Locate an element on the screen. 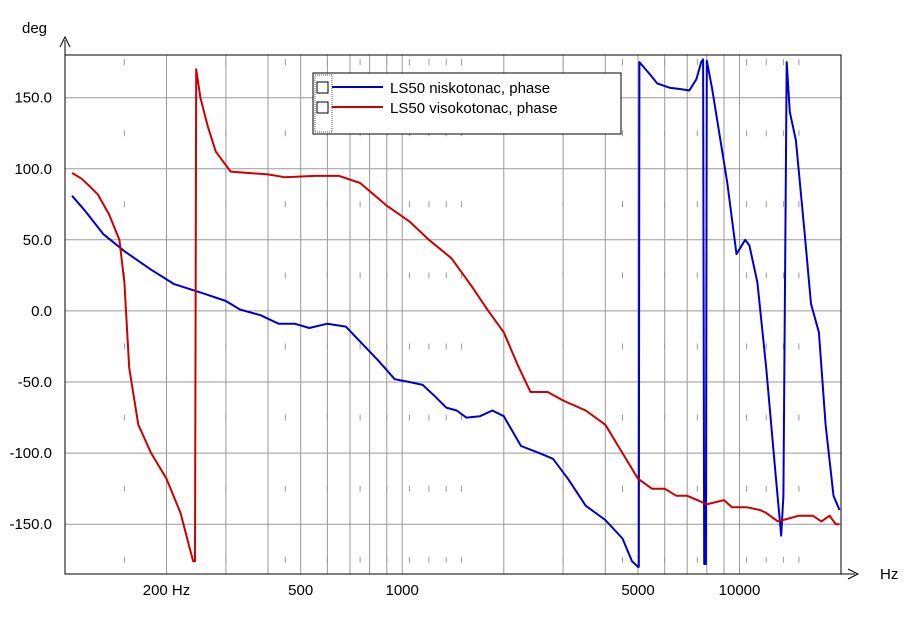  legend-box is located at coordinates (467, 103).